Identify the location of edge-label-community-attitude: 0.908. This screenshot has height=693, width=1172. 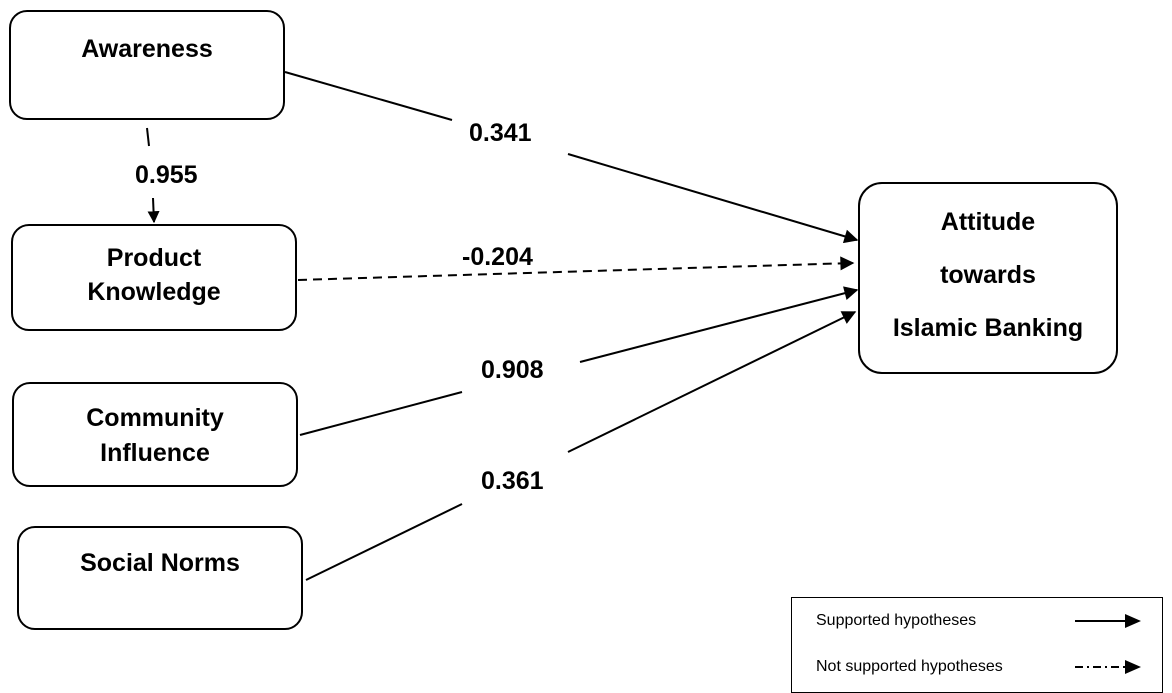
(512, 370).